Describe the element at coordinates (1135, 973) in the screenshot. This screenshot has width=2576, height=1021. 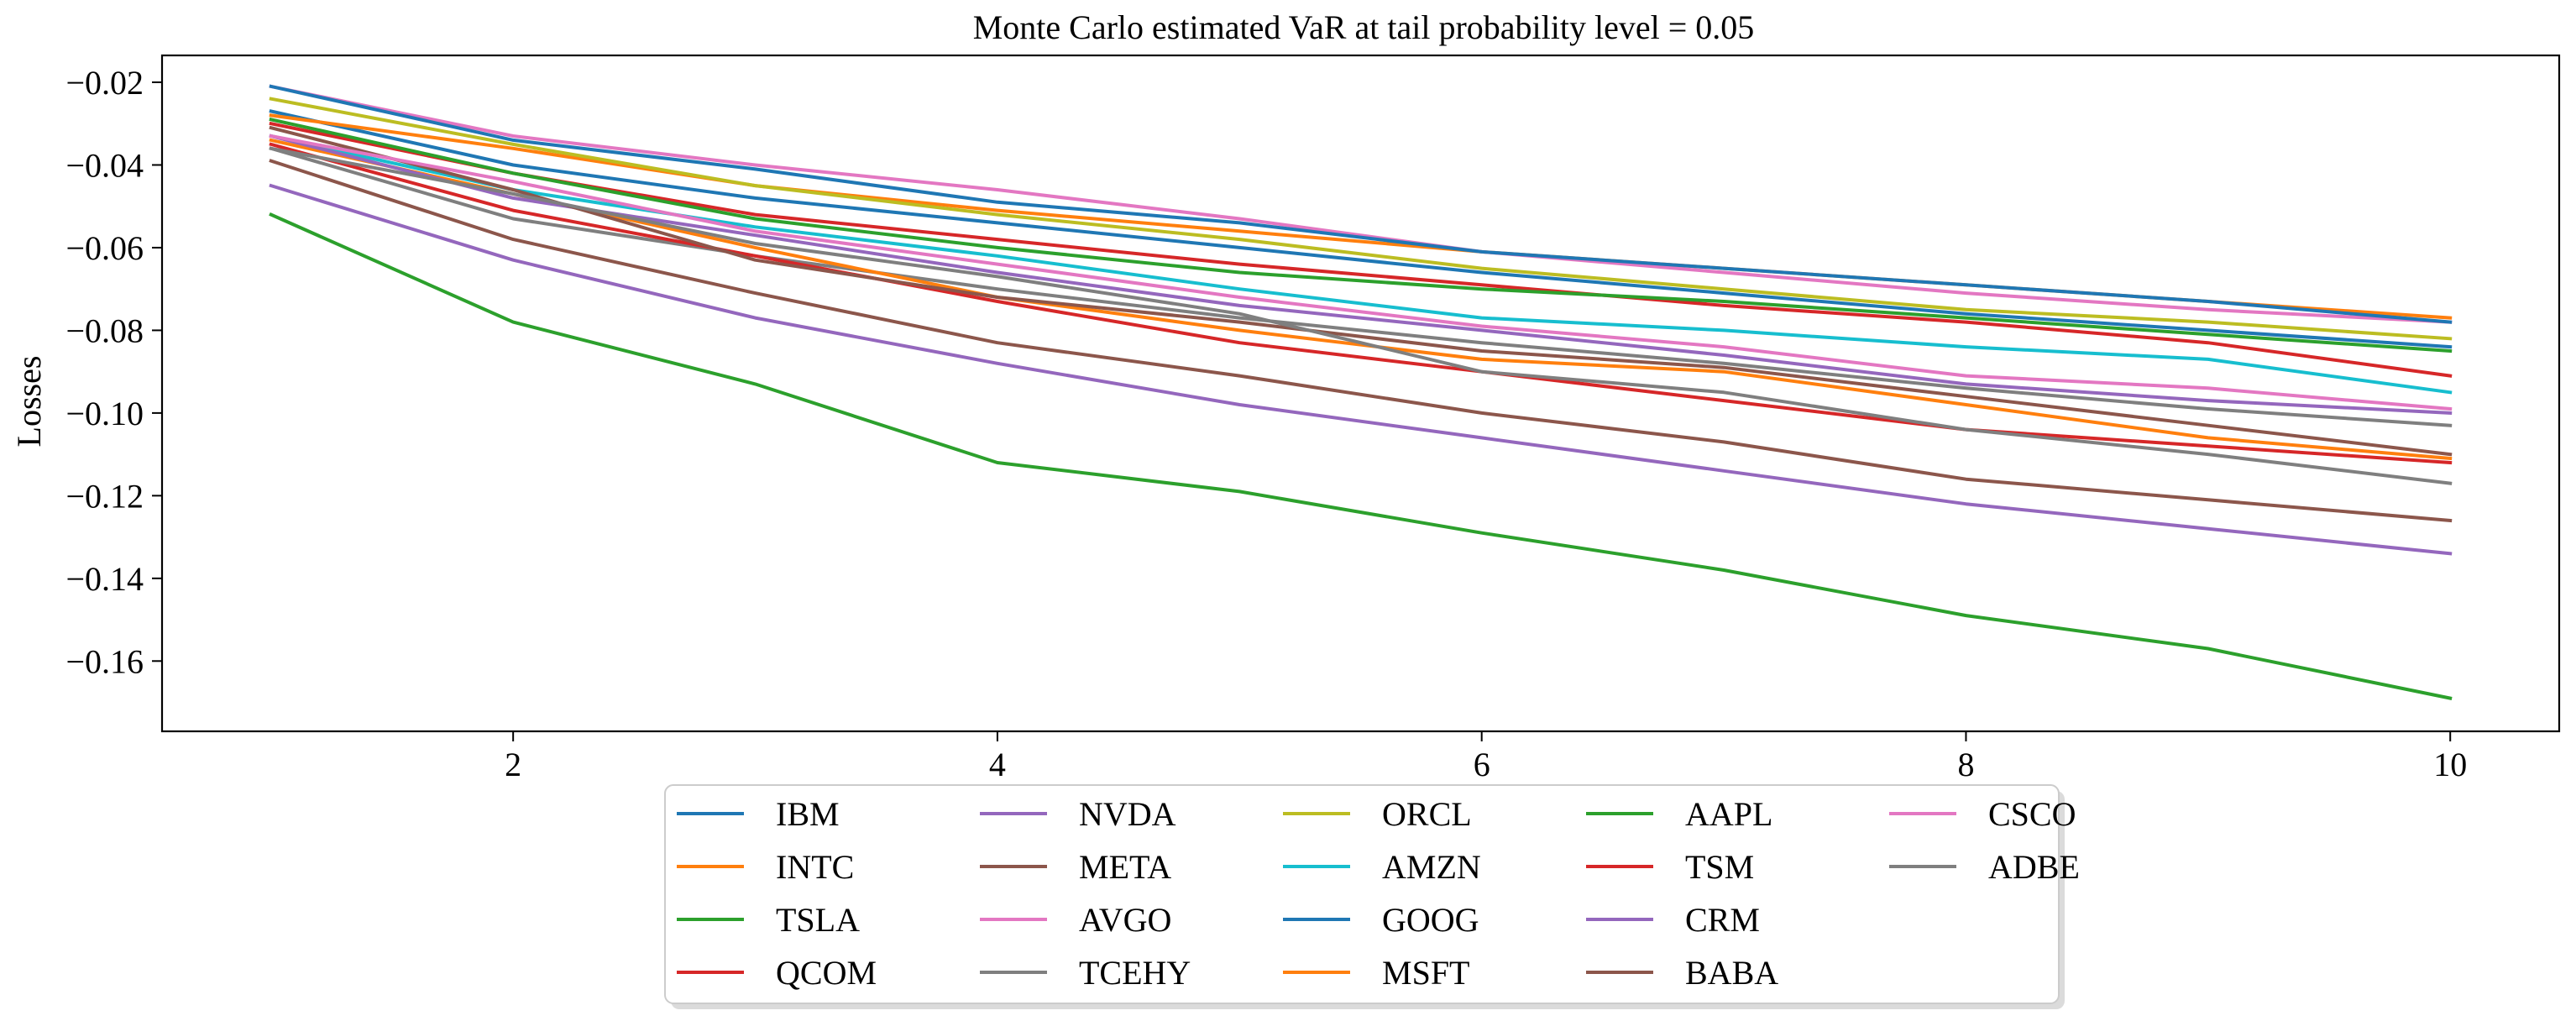
I see `legend-label-tcehy: TCEHY` at that location.